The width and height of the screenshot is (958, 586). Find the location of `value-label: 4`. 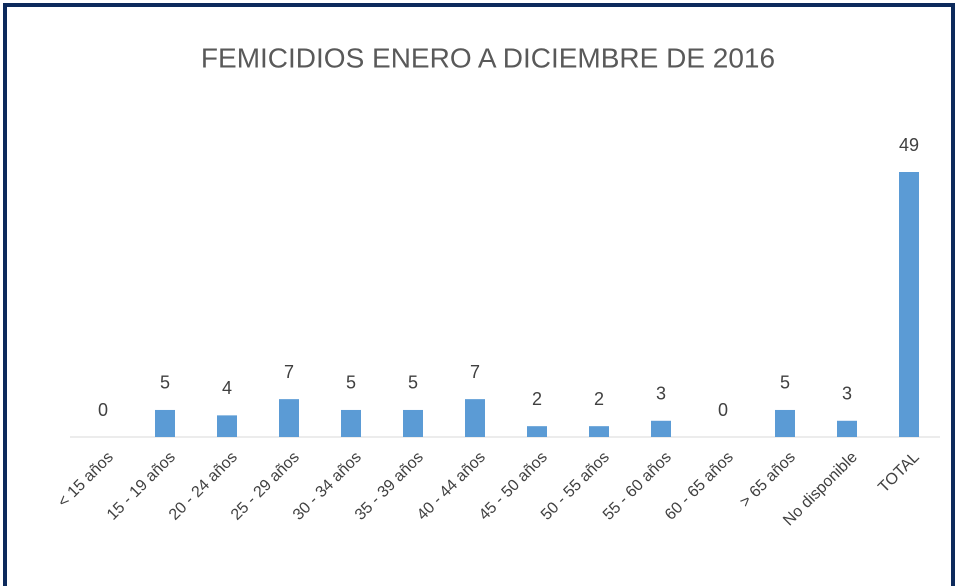

value-label: 4 is located at coordinates (227, 388).